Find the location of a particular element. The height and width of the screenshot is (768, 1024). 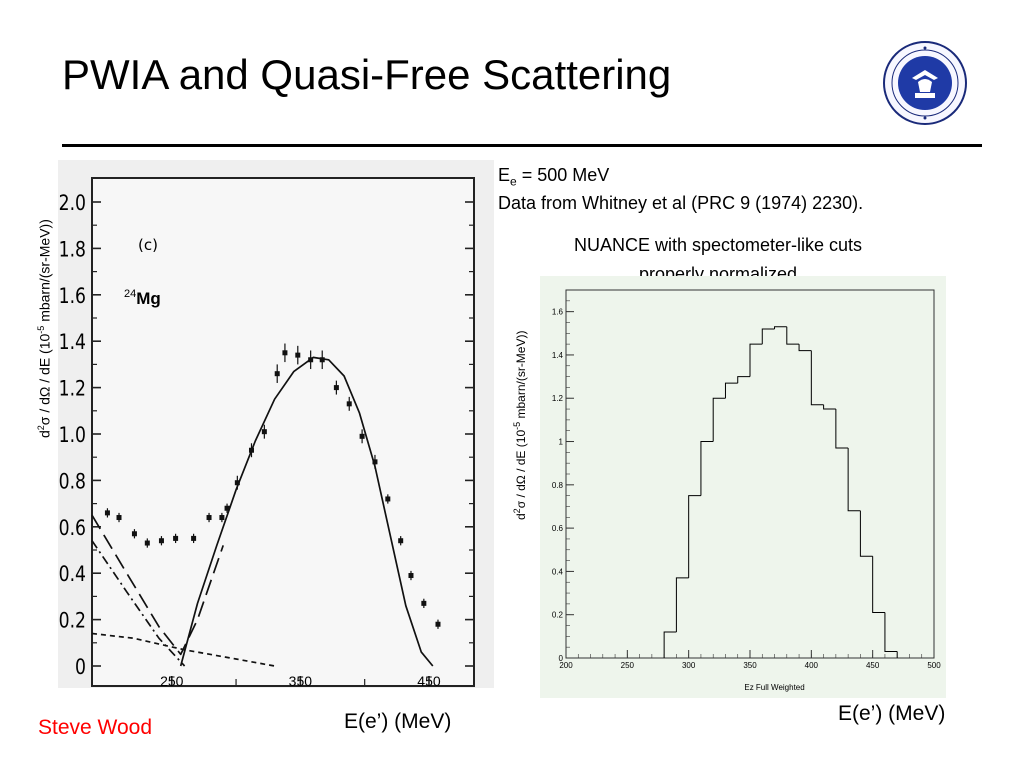

y-tick-label: 0.6 is located at coordinates (558, 528).